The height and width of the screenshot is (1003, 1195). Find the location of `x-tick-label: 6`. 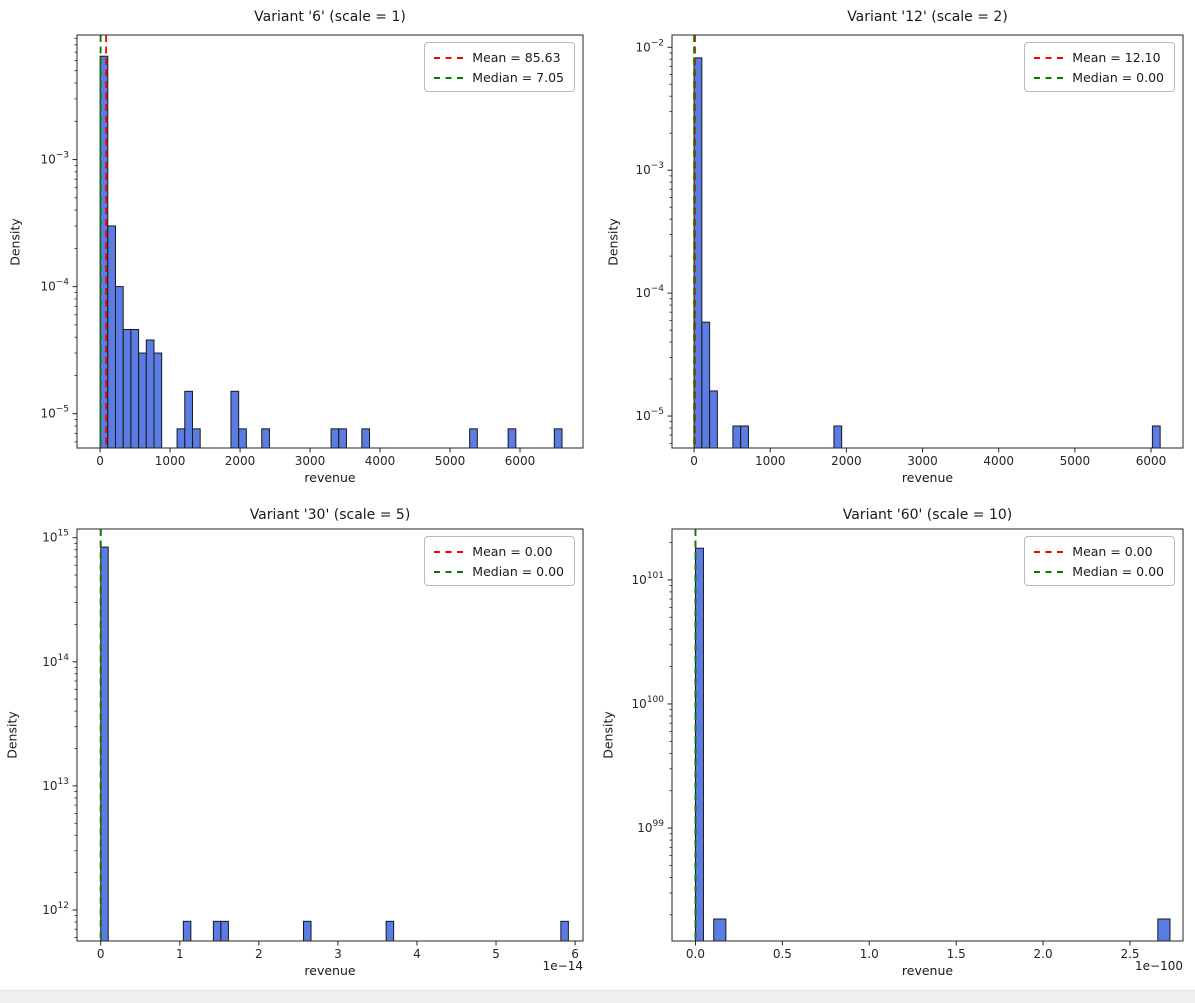

x-tick-label: 6 is located at coordinates (575, 954).